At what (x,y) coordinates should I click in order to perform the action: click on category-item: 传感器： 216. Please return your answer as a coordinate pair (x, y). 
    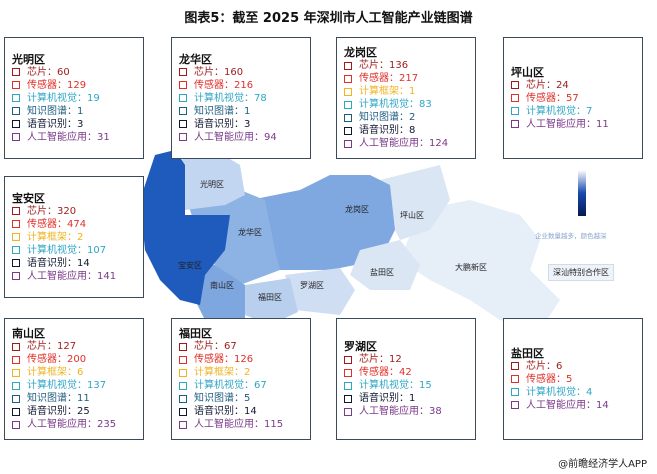
    Looking at the image, I should click on (244, 85).